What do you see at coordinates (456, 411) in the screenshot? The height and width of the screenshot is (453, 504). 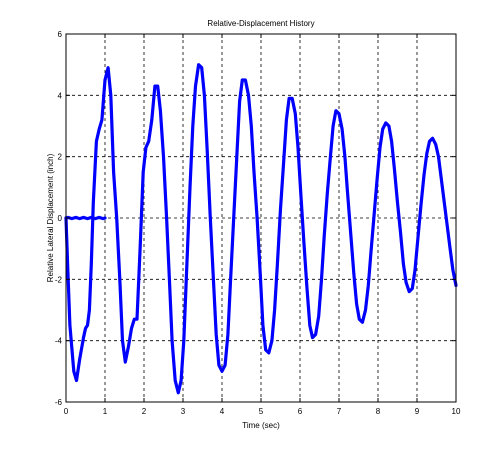 I see `x-tick-label: 10` at bounding box center [456, 411].